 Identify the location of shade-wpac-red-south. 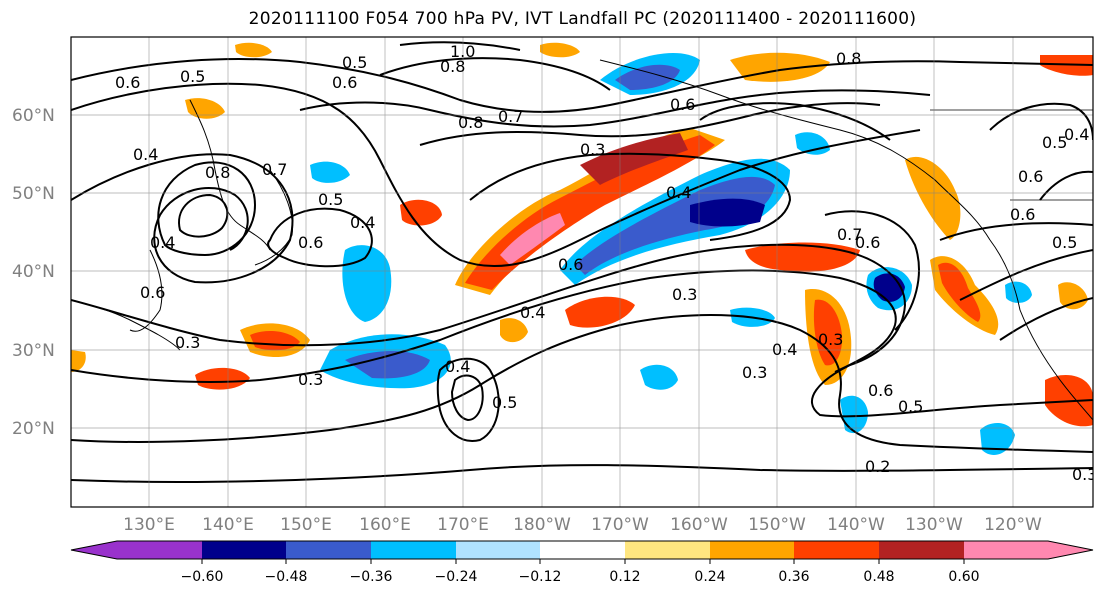
(222, 378).